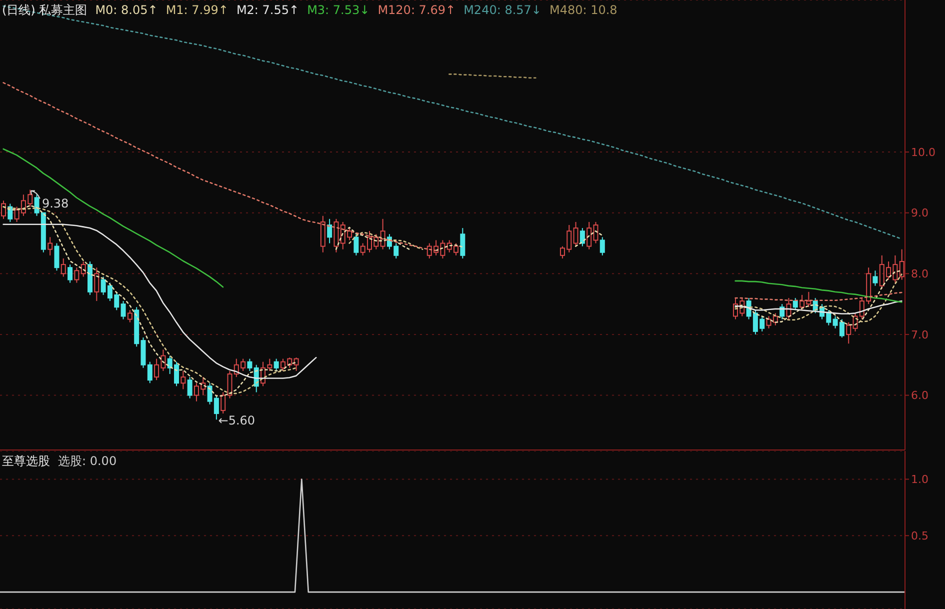  Describe the element at coordinates (417, 10) in the screenshot. I see `text: M120: 7.69↑` at that location.